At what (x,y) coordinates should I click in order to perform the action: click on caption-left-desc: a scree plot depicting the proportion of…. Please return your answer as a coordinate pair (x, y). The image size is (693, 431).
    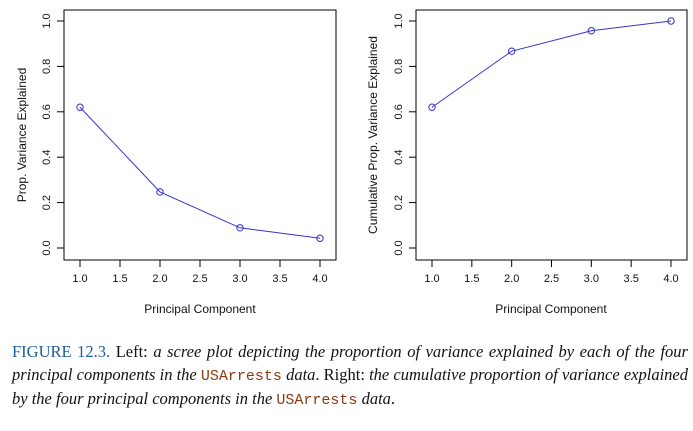
    Looking at the image, I should click on (350, 363).